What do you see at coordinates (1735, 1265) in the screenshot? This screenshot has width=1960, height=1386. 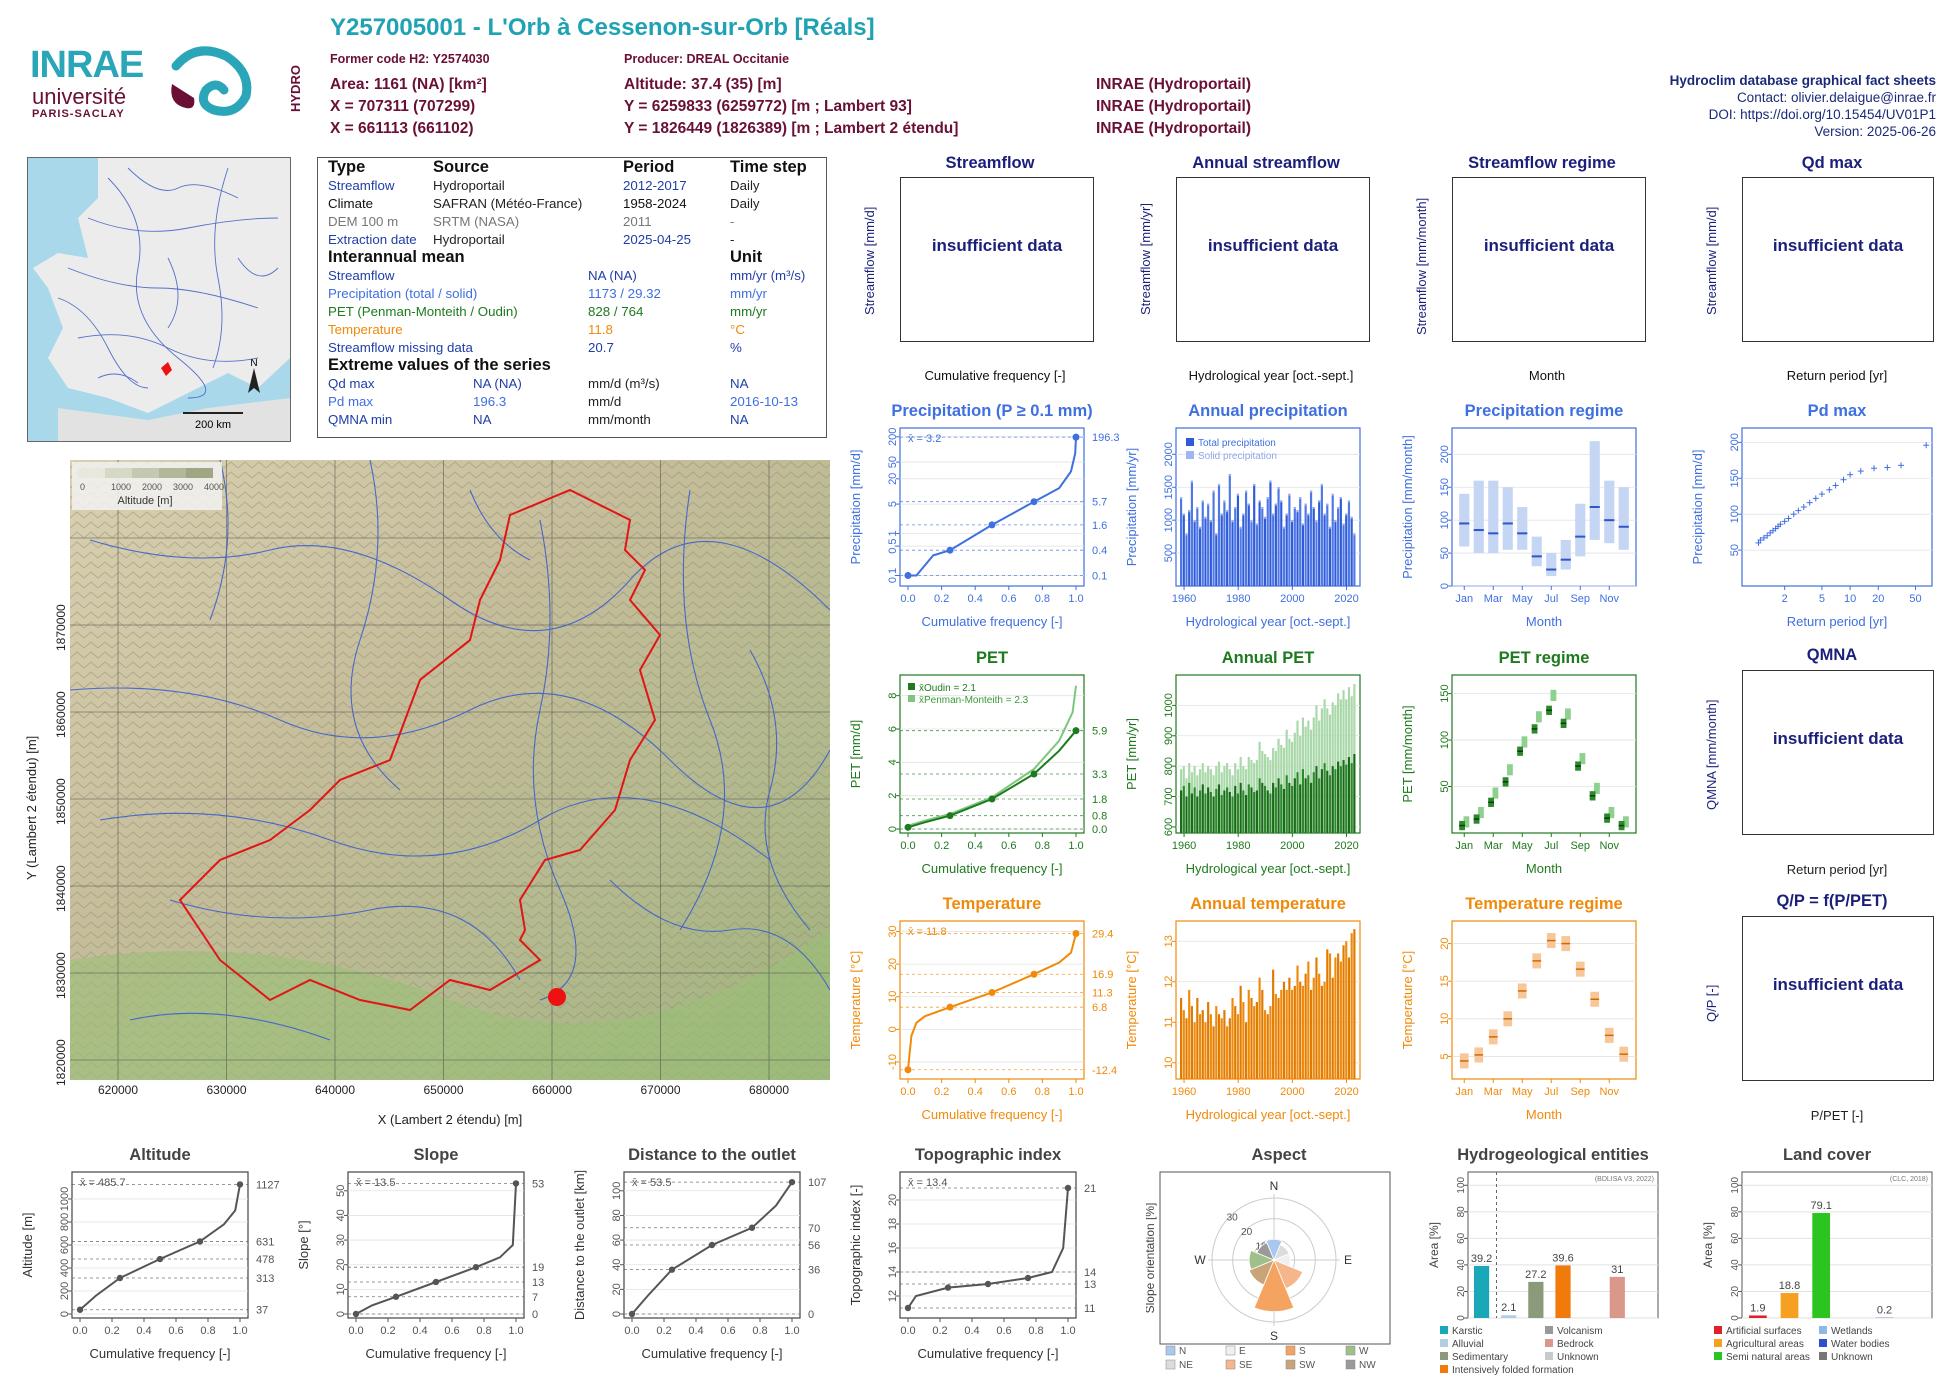 I see `landcover-y-tick: 40` at bounding box center [1735, 1265].